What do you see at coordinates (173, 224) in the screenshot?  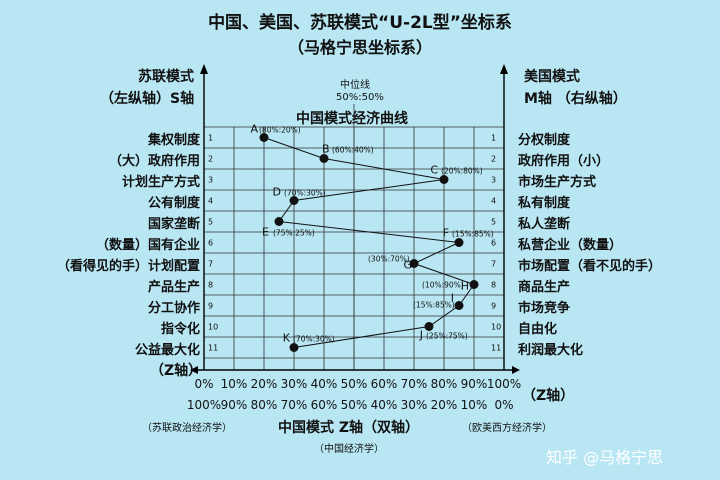 I see `row-label-left: 国家垄断` at bounding box center [173, 224].